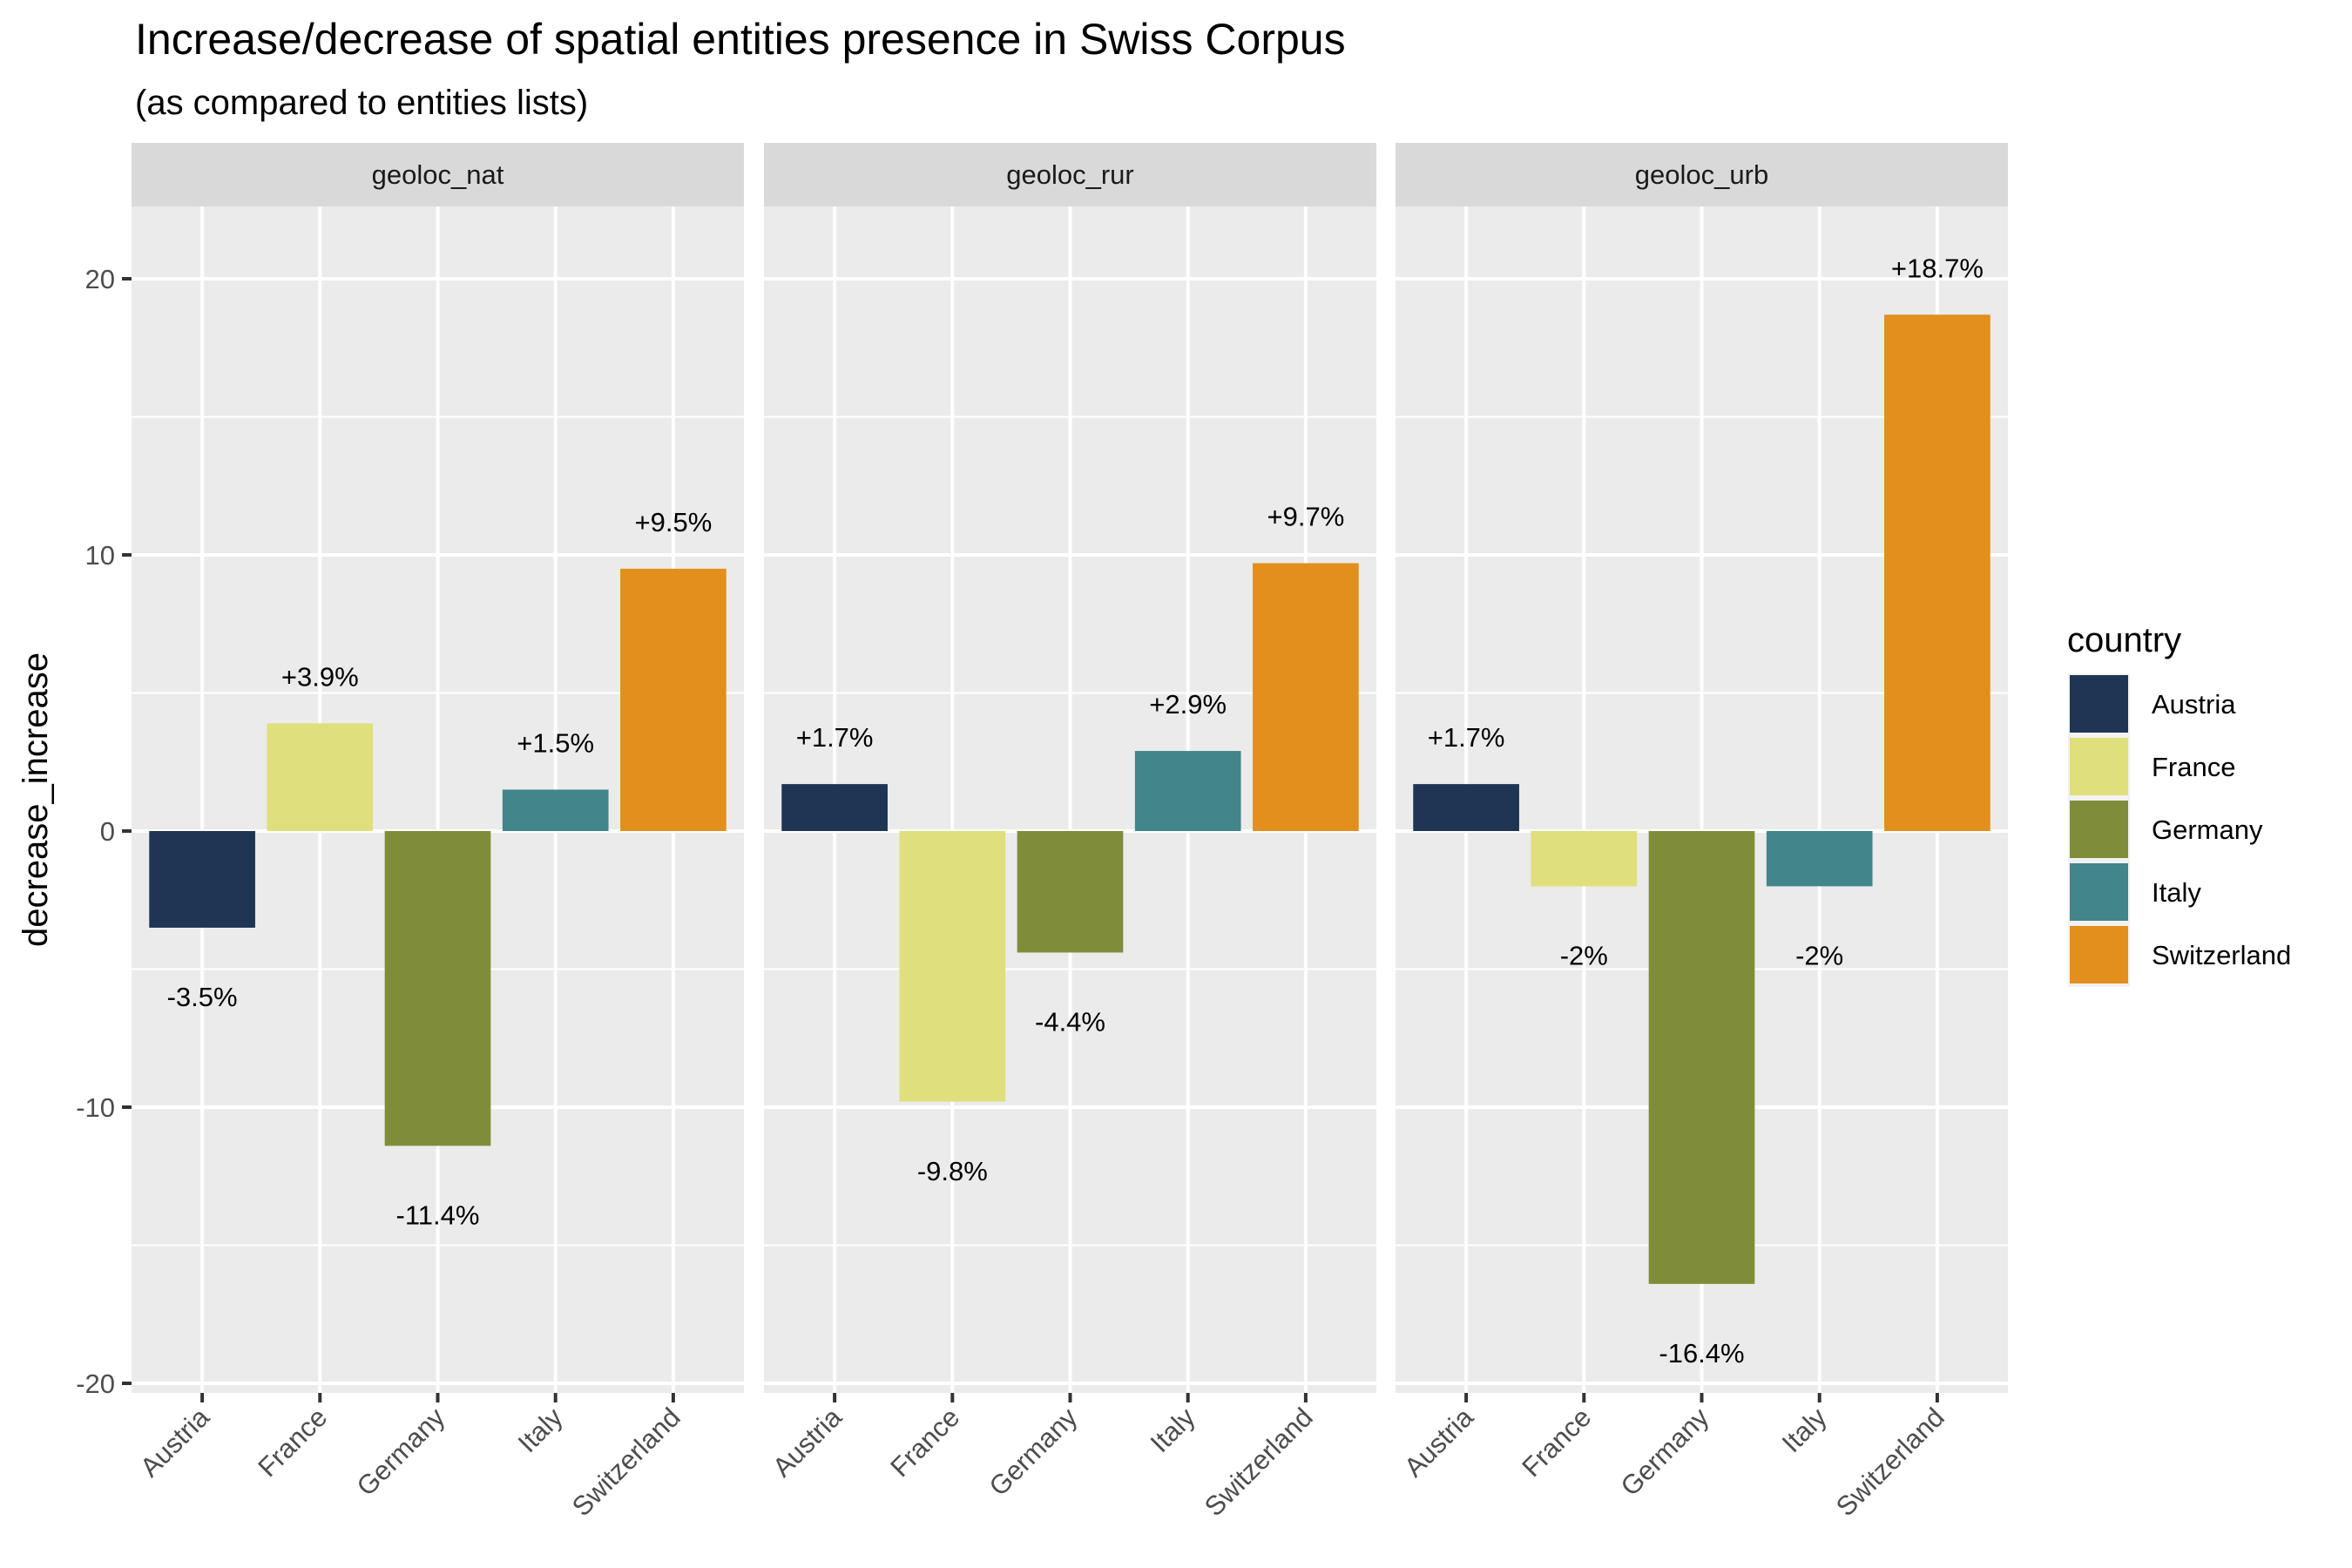 The height and width of the screenshot is (1568, 2352). I want to click on data-label: -9.8%, so click(953, 1171).